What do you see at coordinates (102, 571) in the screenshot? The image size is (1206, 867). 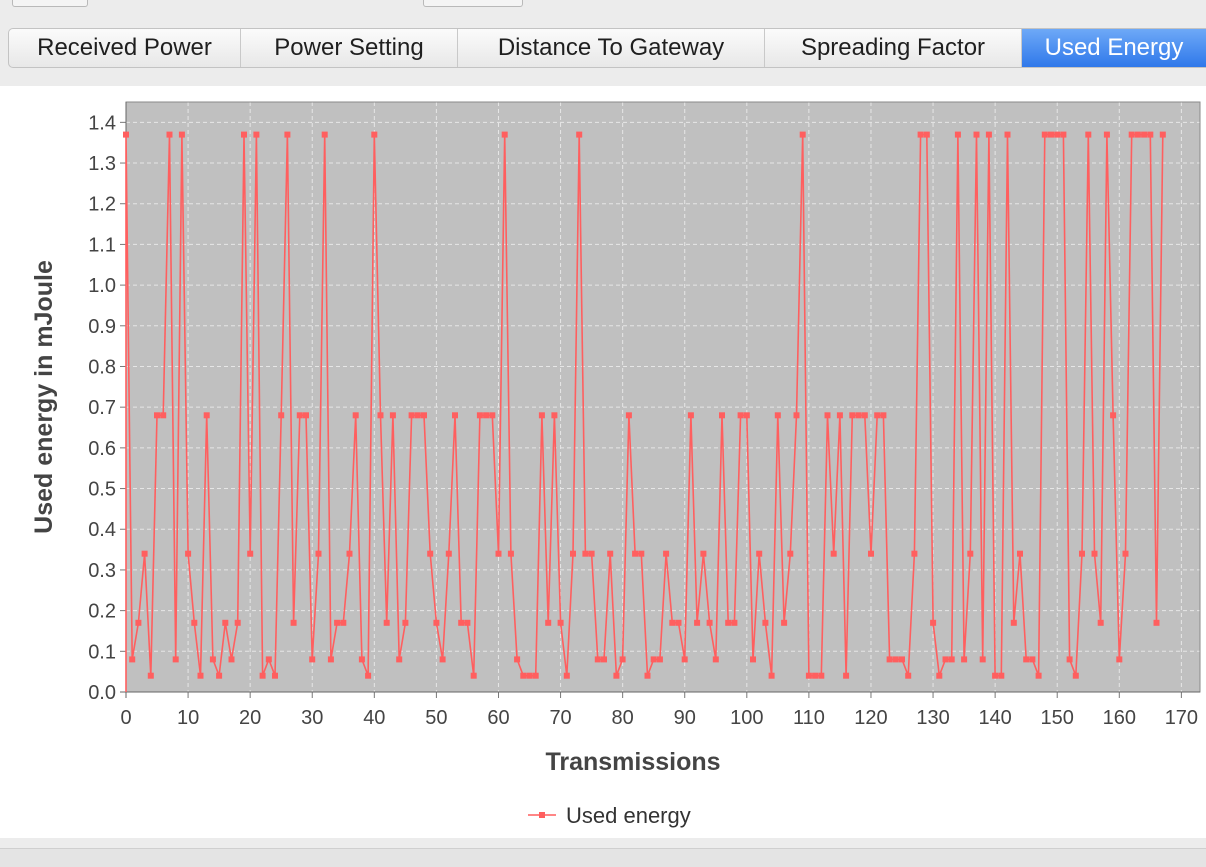 I see `y-tick-label: 0.3` at bounding box center [102, 571].